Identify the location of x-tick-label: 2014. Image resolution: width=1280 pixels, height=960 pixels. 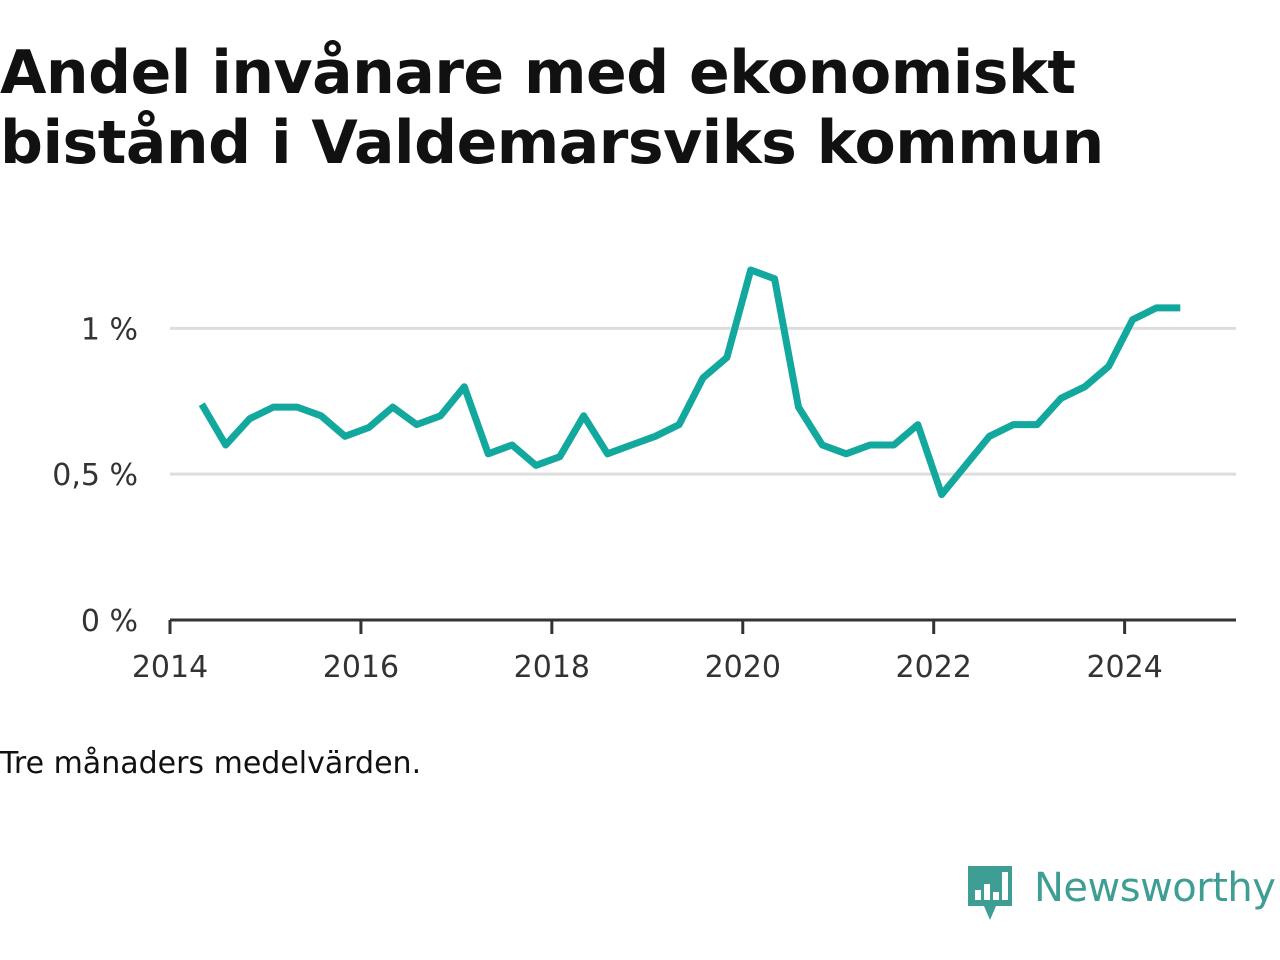
(170, 667).